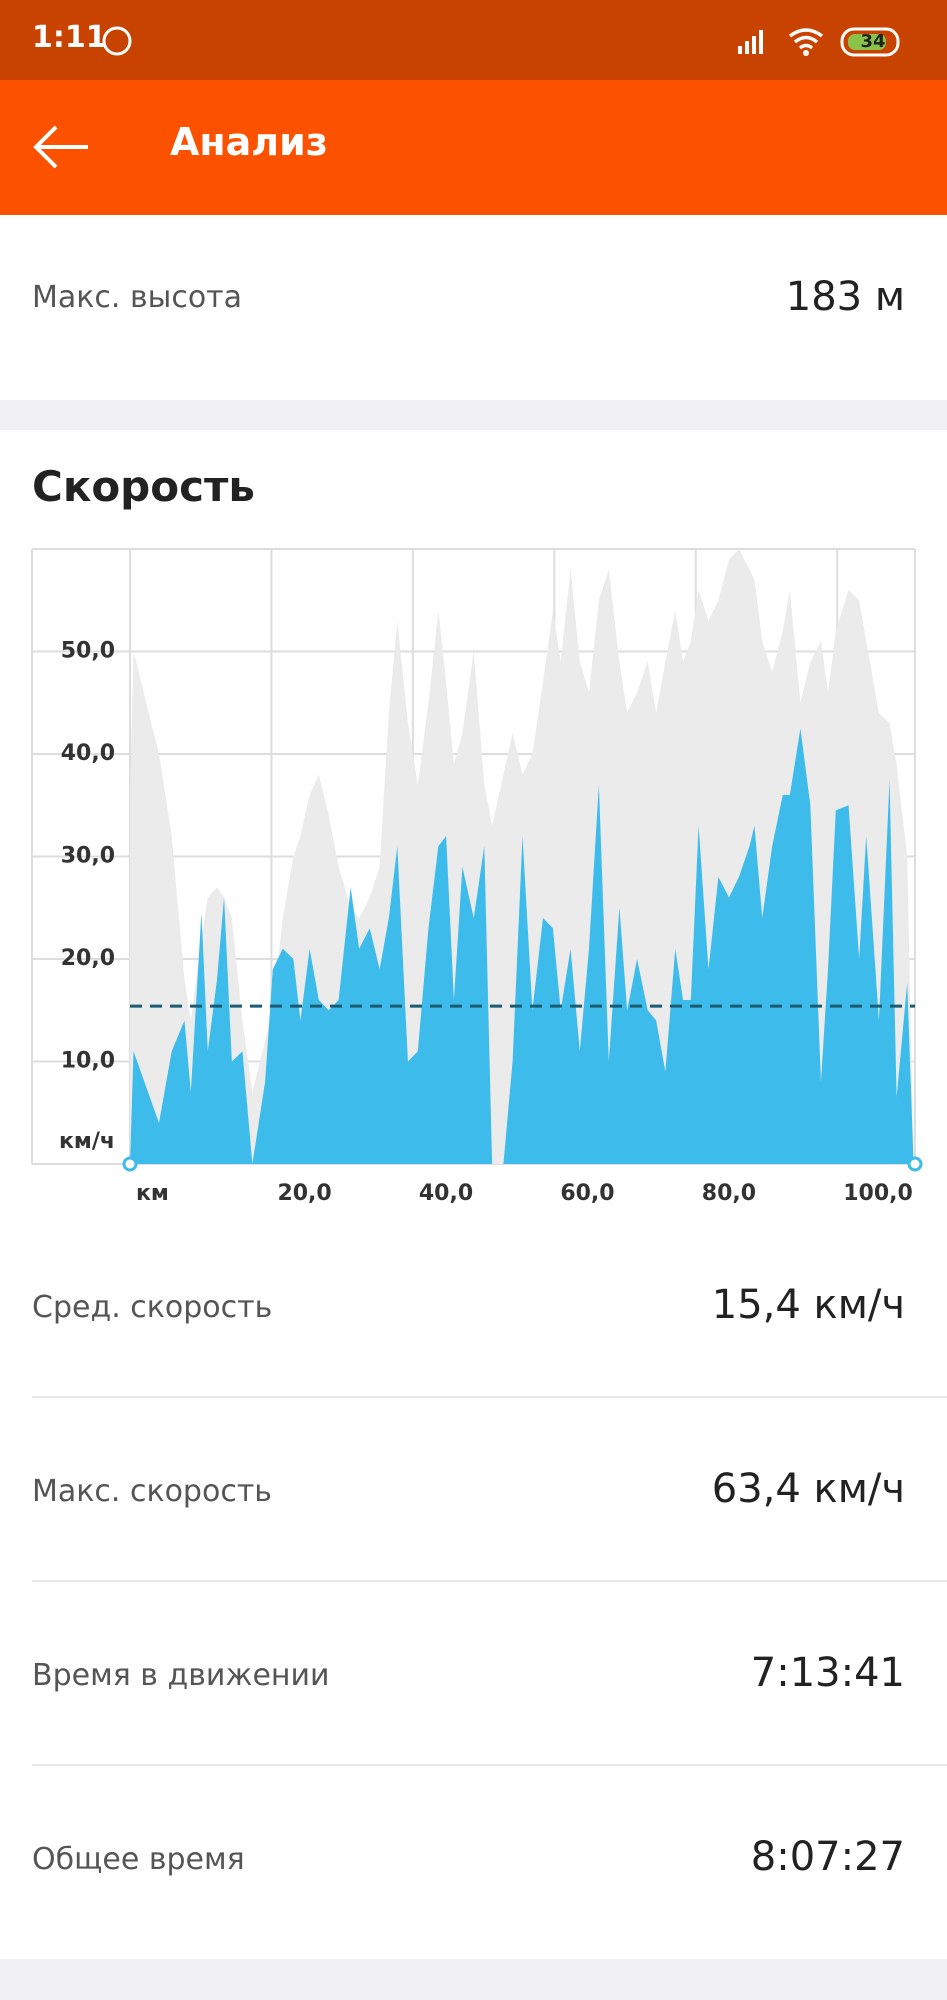 The image size is (947, 2000). I want to click on stat-value: 63,4 км/ч, so click(808, 1489).